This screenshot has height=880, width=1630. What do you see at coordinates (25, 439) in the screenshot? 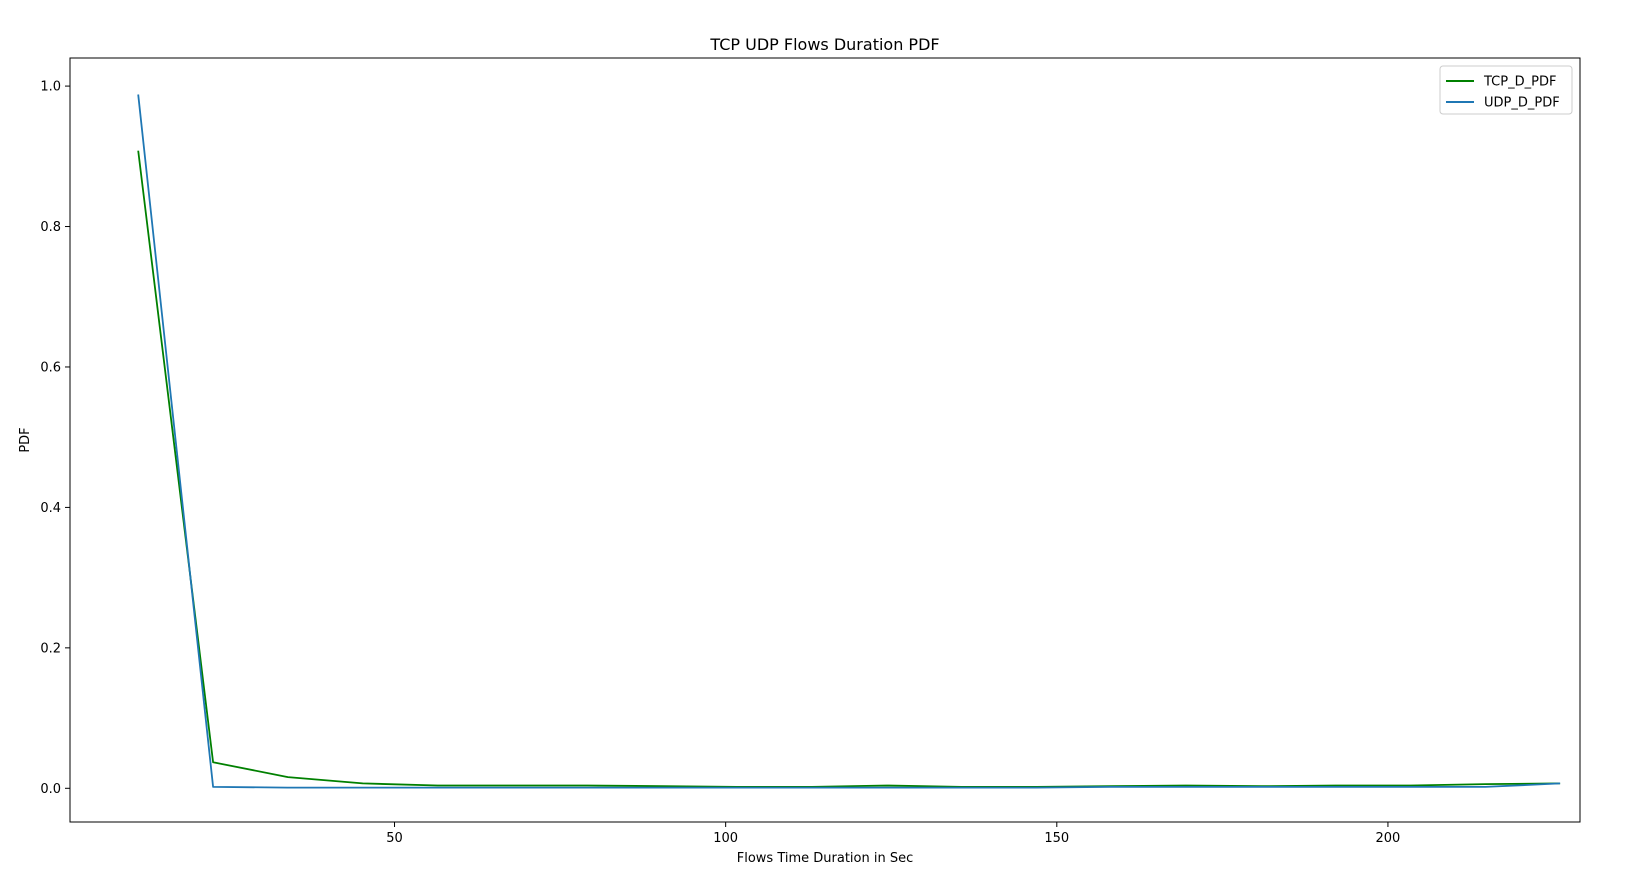
I see `y-axis-label: PDF` at bounding box center [25, 439].